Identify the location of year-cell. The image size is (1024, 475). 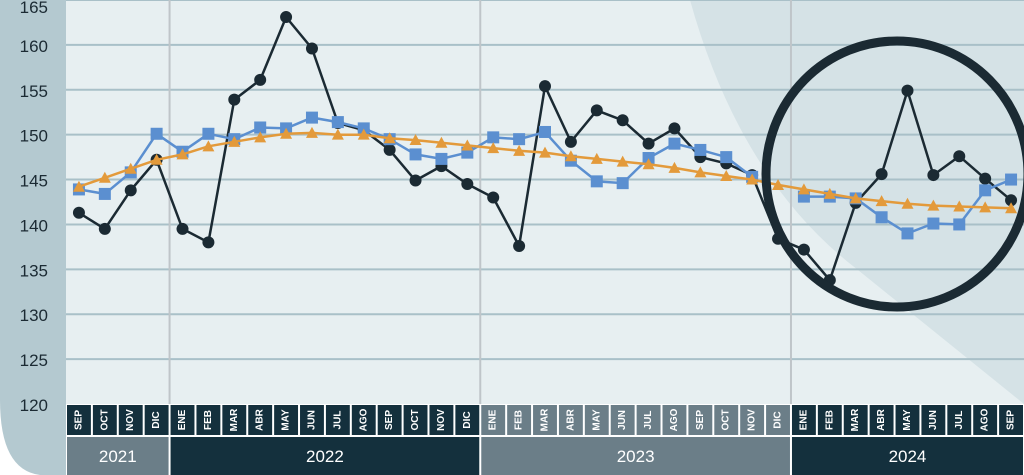
(325, 456).